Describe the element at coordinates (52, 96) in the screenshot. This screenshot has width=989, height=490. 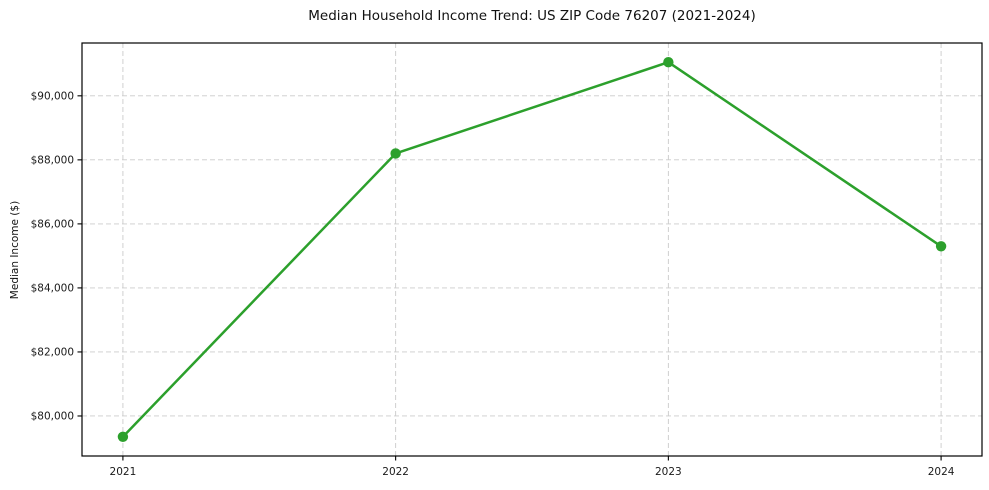
I see `y-tick-label: $90,000` at that location.